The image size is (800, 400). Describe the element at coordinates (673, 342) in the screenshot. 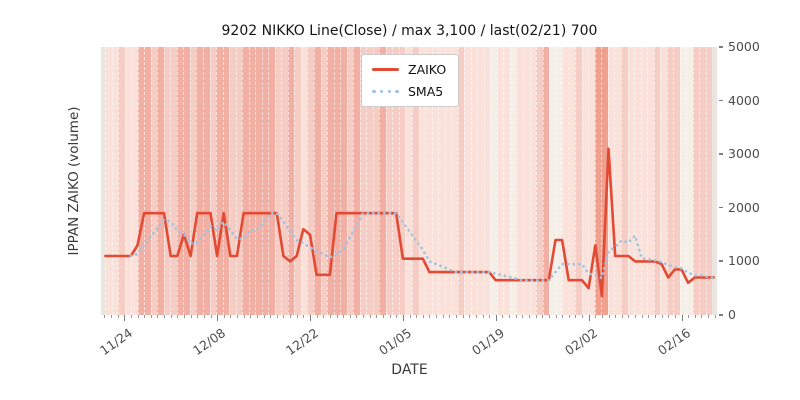

I see `x-tick-label: 02/16` at that location.